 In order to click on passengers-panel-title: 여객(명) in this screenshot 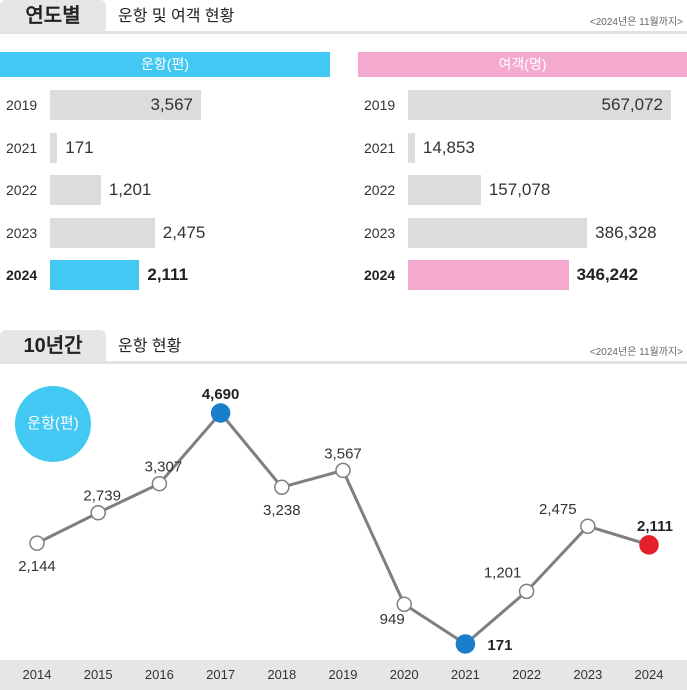, I will do `click(522, 64)`.